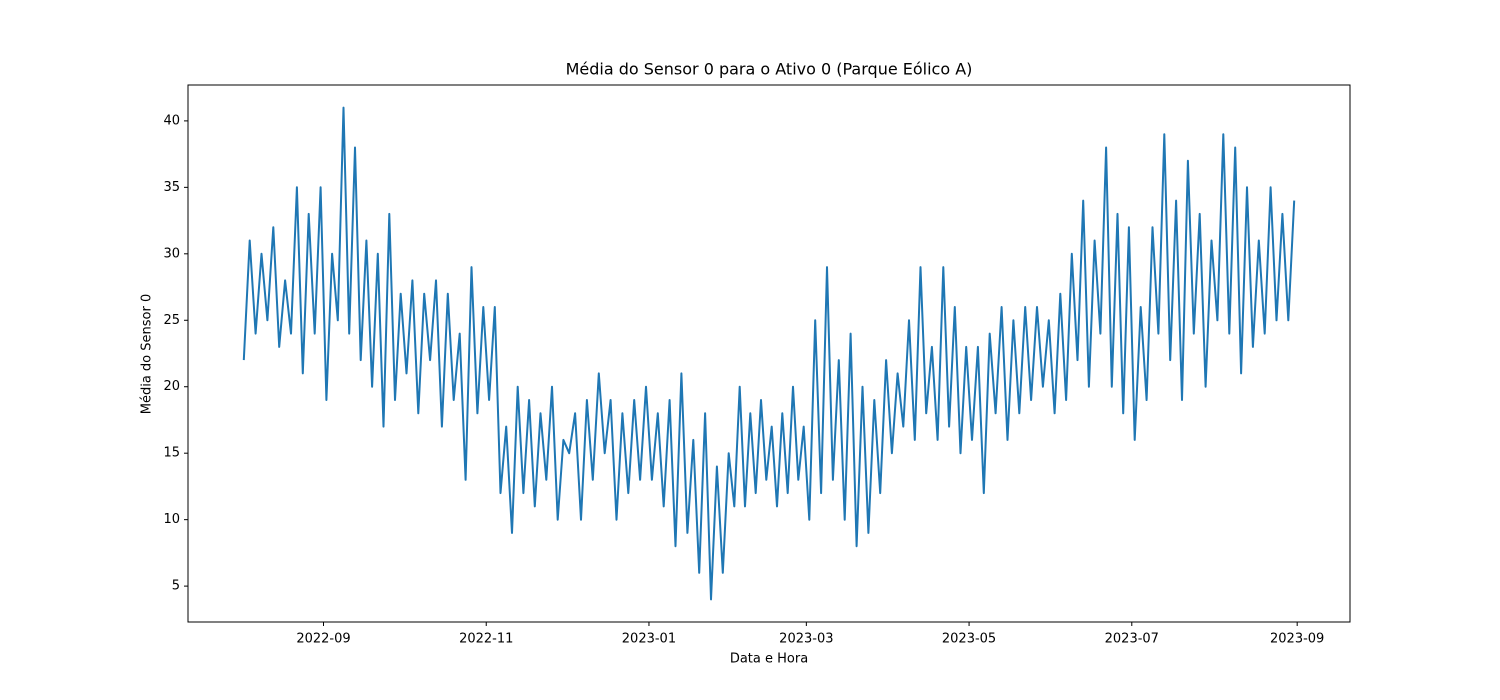  I want to click on y-axis-label: Média do Sensor 0, so click(147, 354).